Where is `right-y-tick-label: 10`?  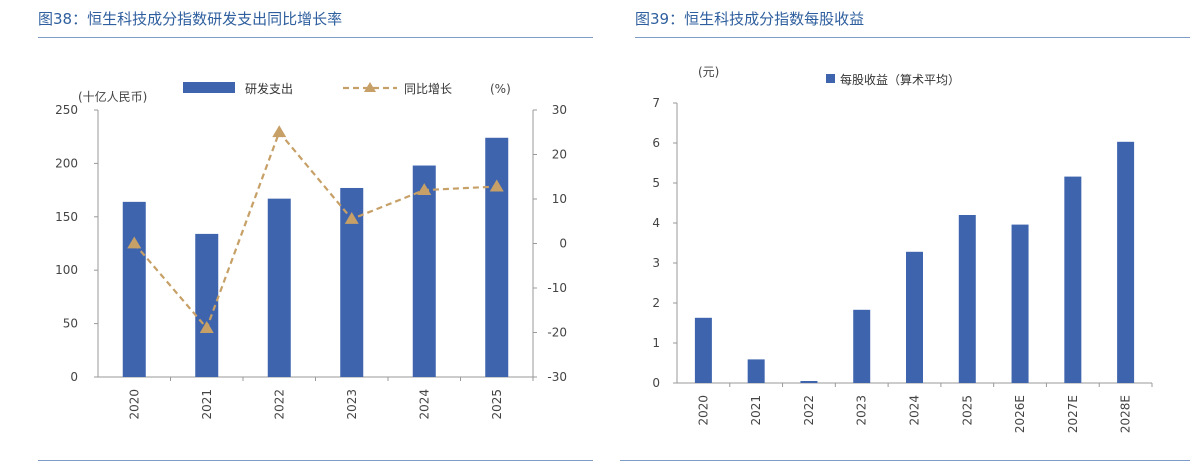
right-y-tick-label: 10 is located at coordinates (559, 199).